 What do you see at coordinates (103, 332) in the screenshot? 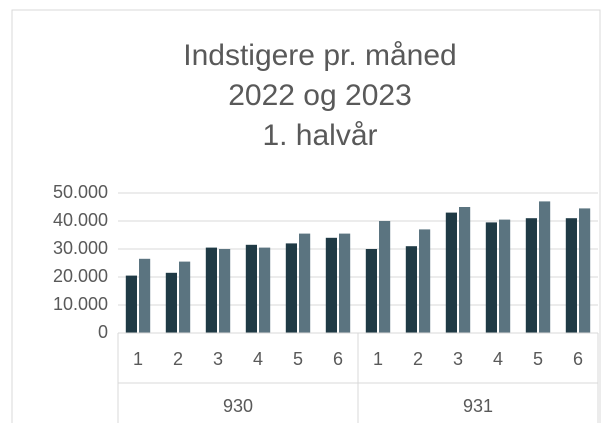
I see `y-tick-label: 0` at bounding box center [103, 332].